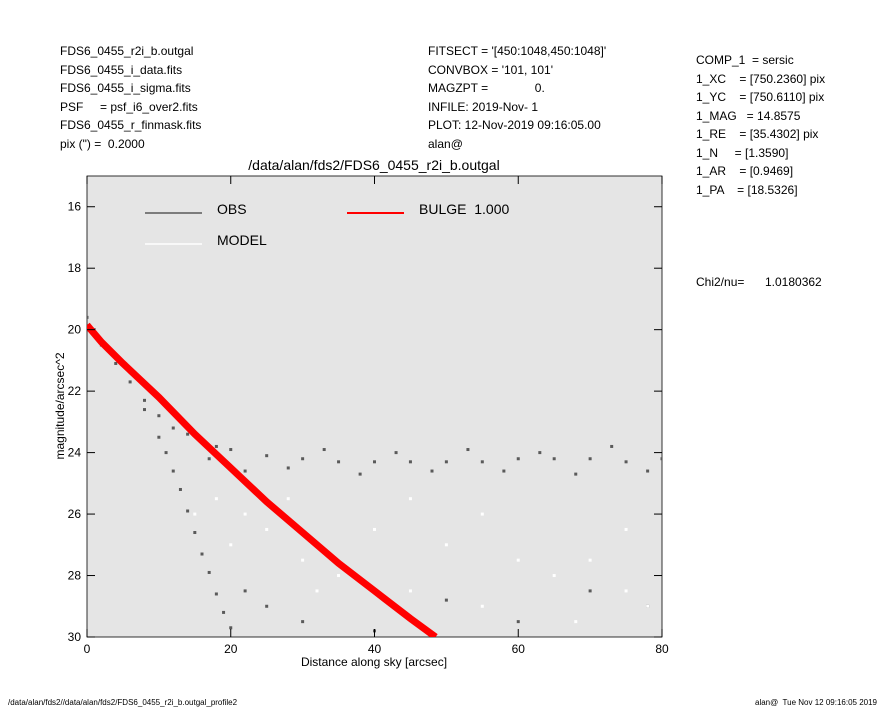 The image size is (885, 708). I want to click on legend-label: OBS, so click(232, 209).